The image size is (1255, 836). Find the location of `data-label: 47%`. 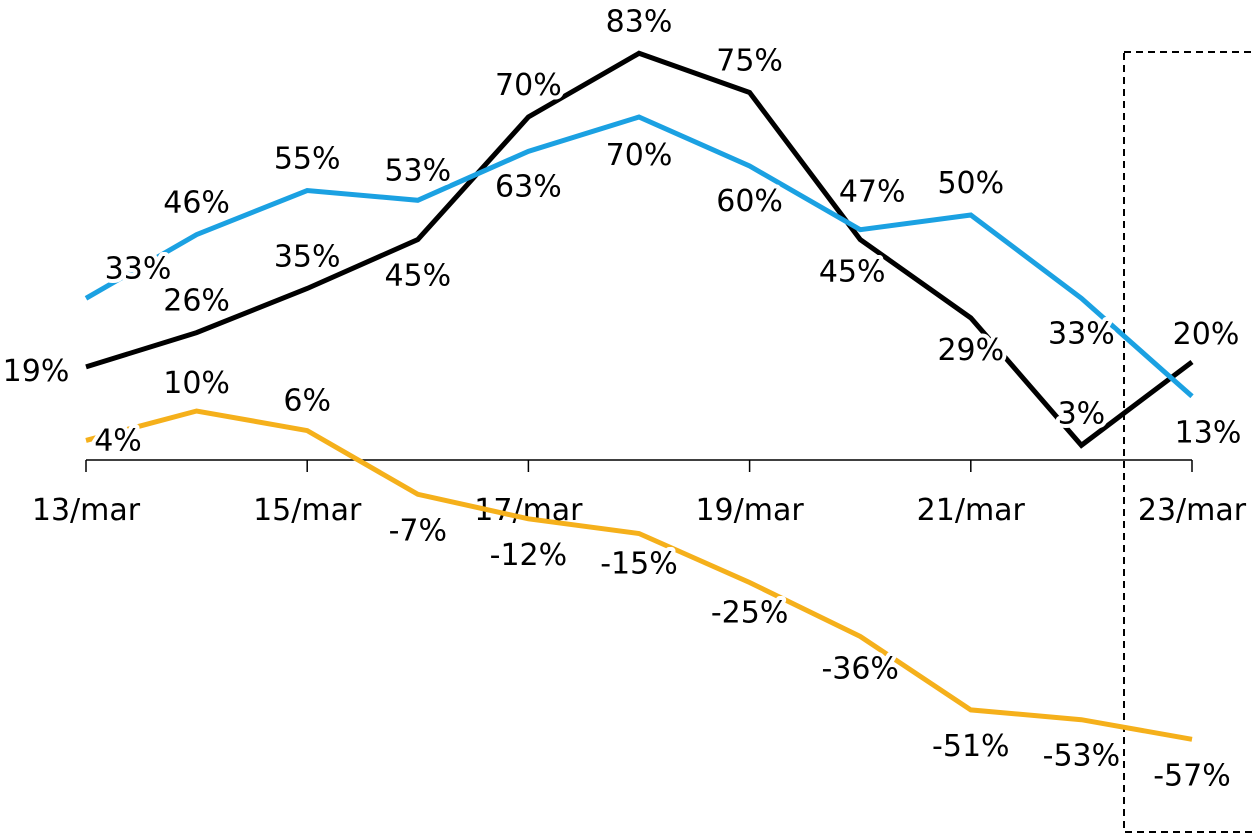

data-label: 47% is located at coordinates (872, 192).